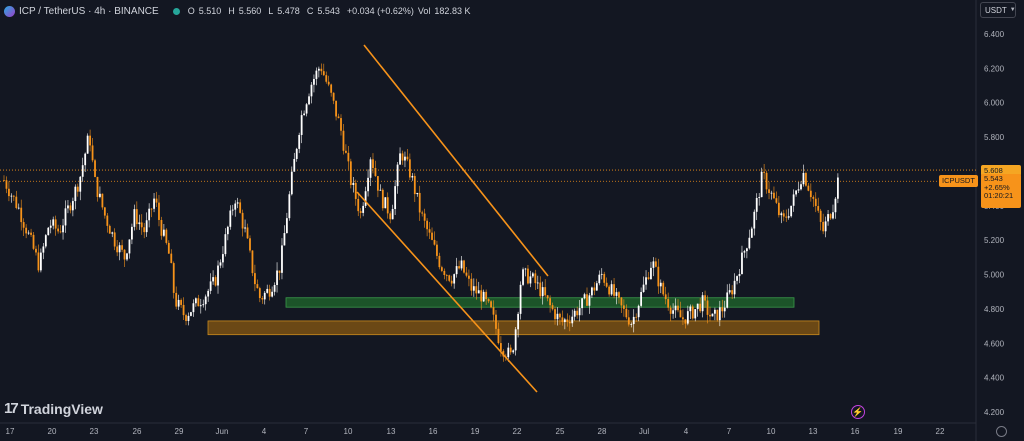 This screenshot has height=441, width=1024. Describe the element at coordinates (994, 34) in the screenshot. I see `y-tick-label: 6.400` at that location.